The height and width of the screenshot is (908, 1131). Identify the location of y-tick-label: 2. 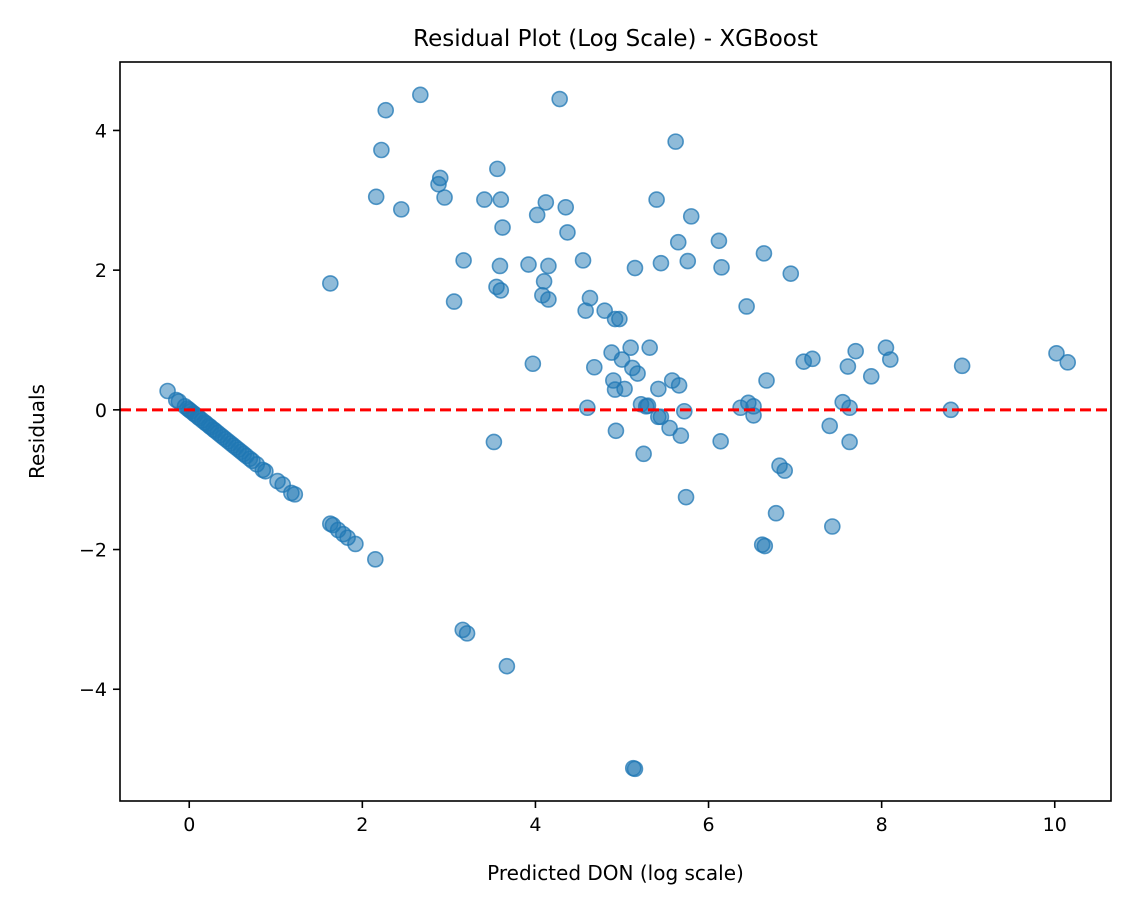
(101, 271).